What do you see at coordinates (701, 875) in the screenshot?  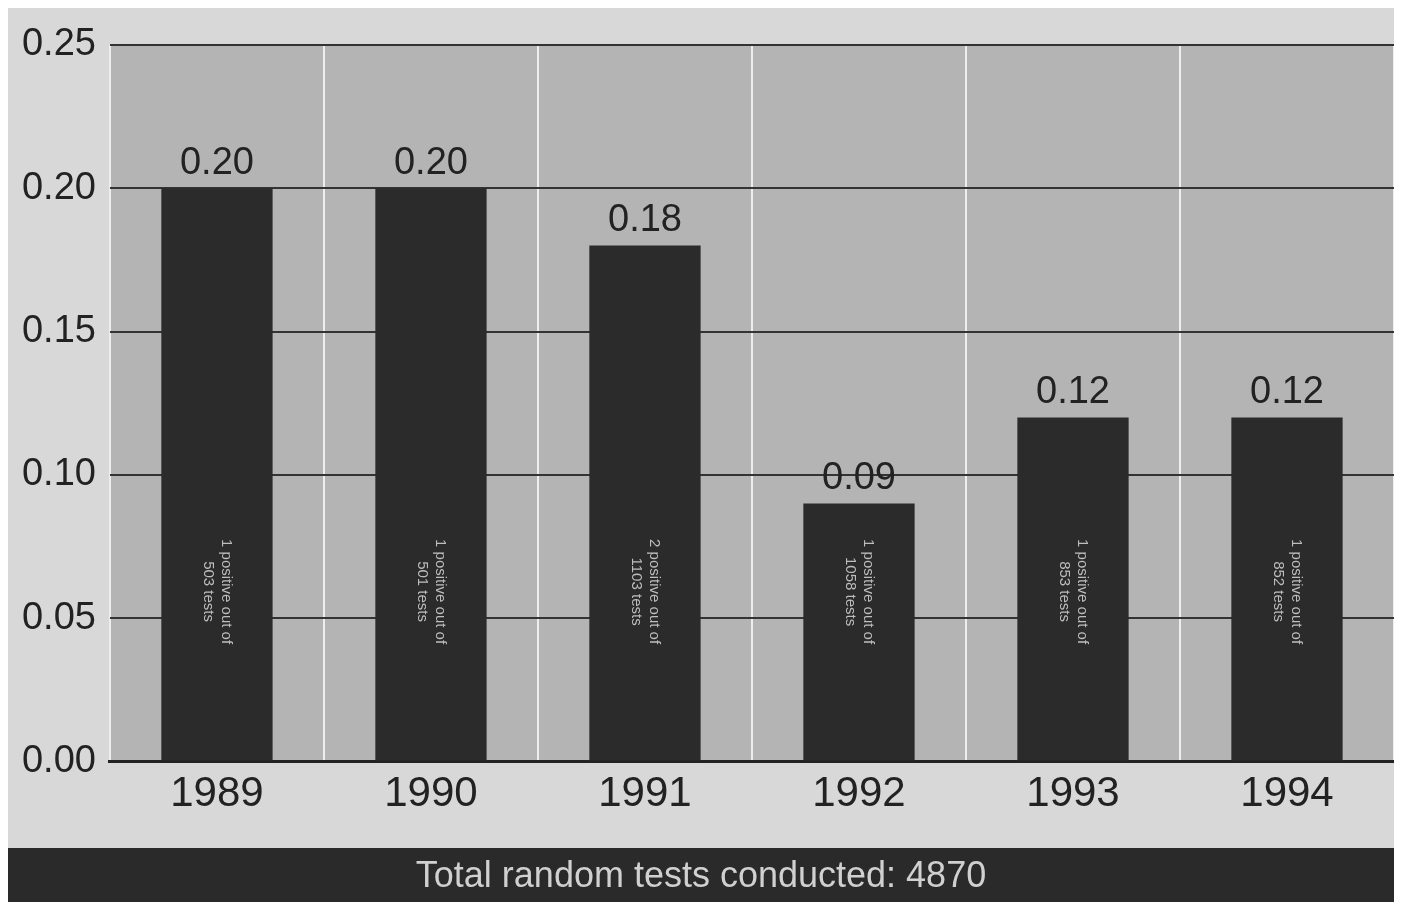 I see `text: Total random tests conducted: 4870` at bounding box center [701, 875].